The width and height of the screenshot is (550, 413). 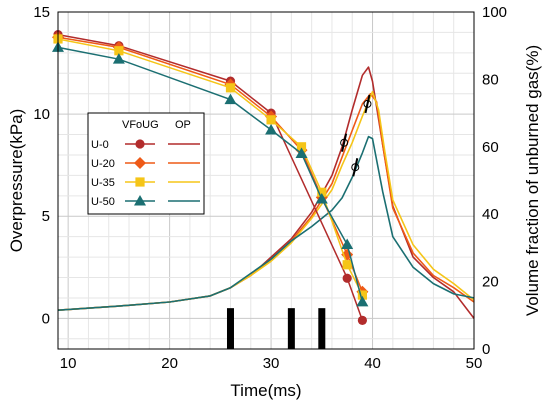 What do you see at coordinates (494, 12) in the screenshot?
I see `y-right-tick-label: 100` at bounding box center [494, 12].